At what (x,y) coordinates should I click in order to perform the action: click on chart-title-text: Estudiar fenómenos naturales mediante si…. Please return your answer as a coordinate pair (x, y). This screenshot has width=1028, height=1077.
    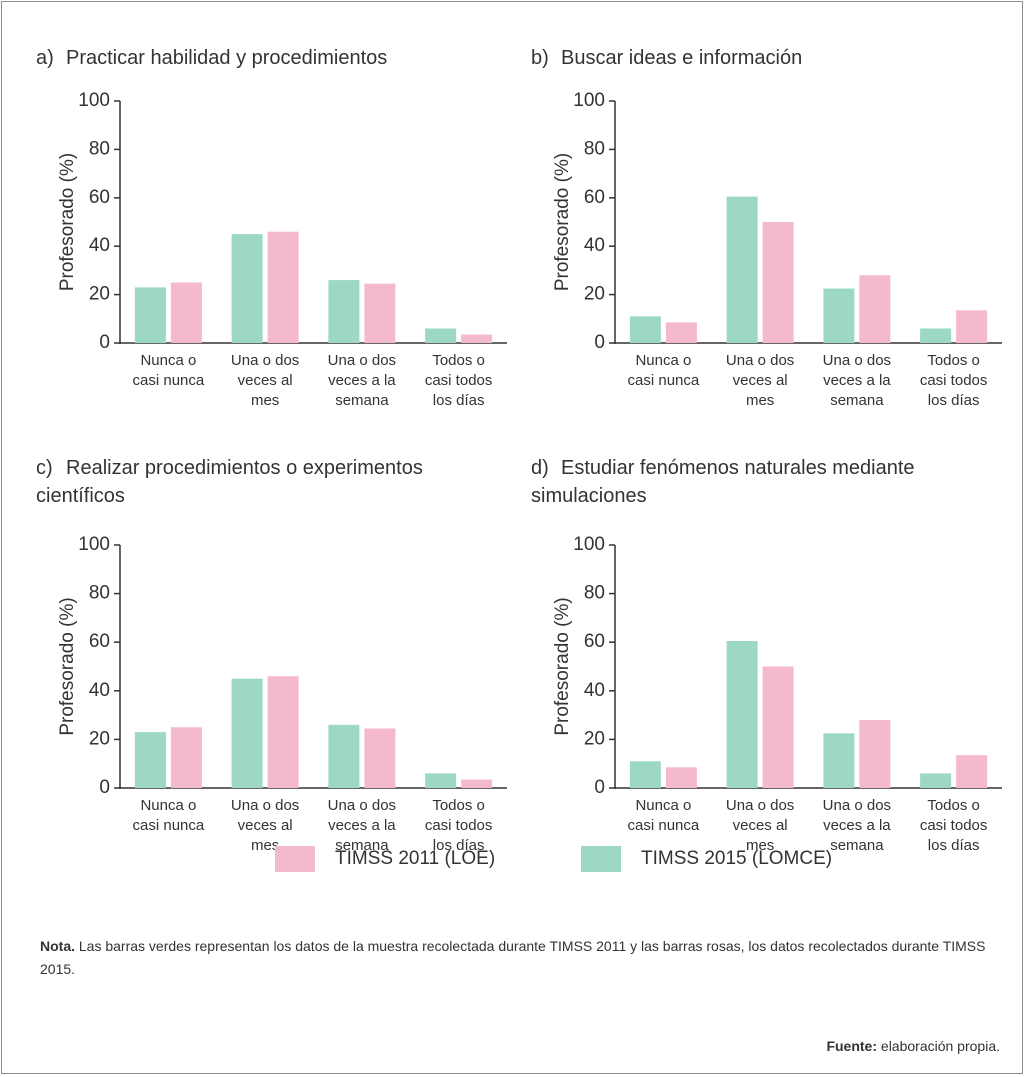
    Looking at the image, I should click on (723, 482).